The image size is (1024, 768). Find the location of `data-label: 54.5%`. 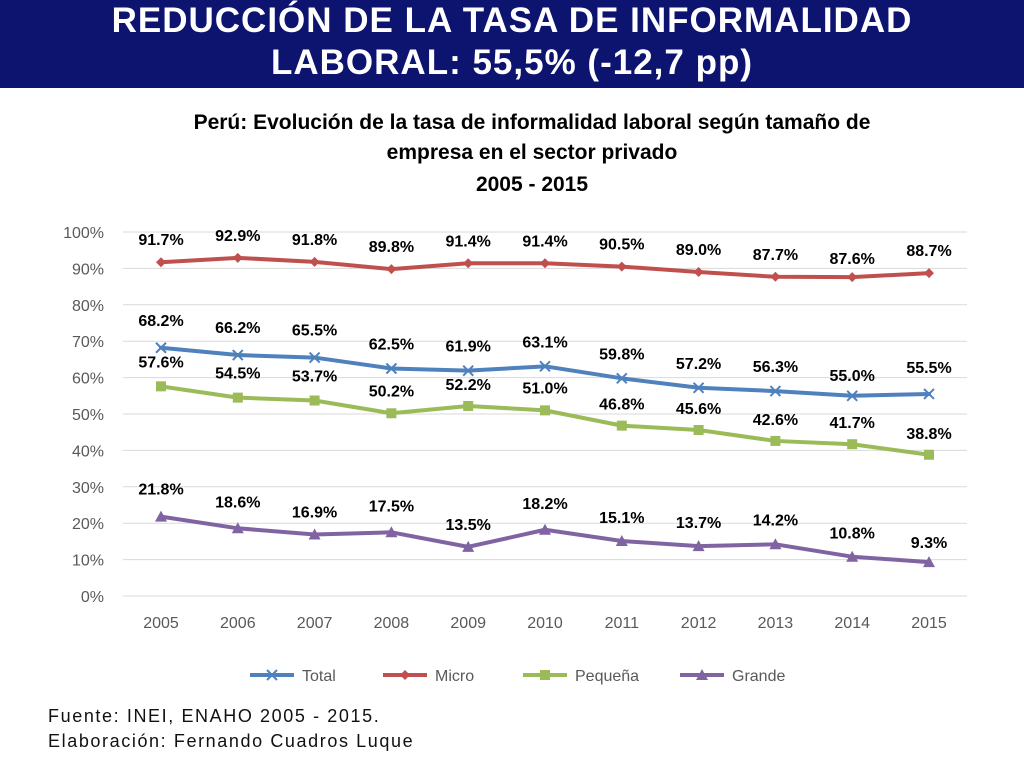

data-label: 54.5% is located at coordinates (237, 374).